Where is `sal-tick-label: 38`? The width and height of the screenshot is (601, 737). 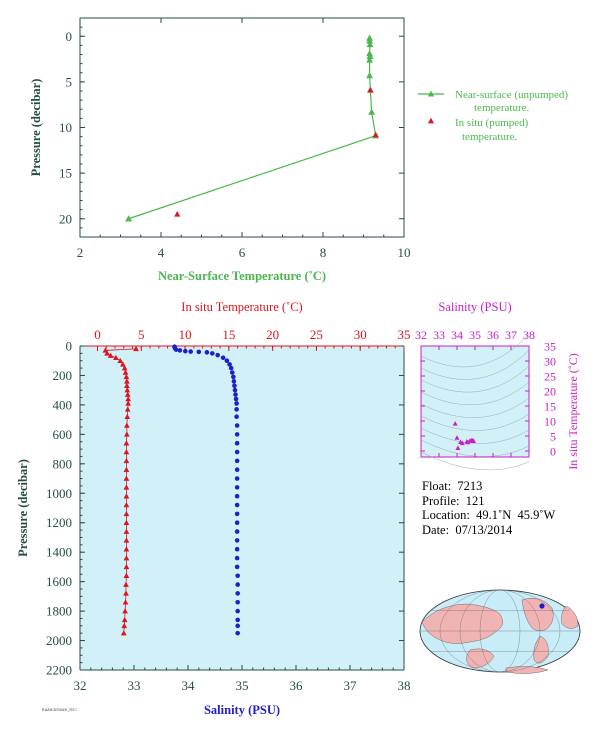 sal-tick-label: 38 is located at coordinates (404, 685).